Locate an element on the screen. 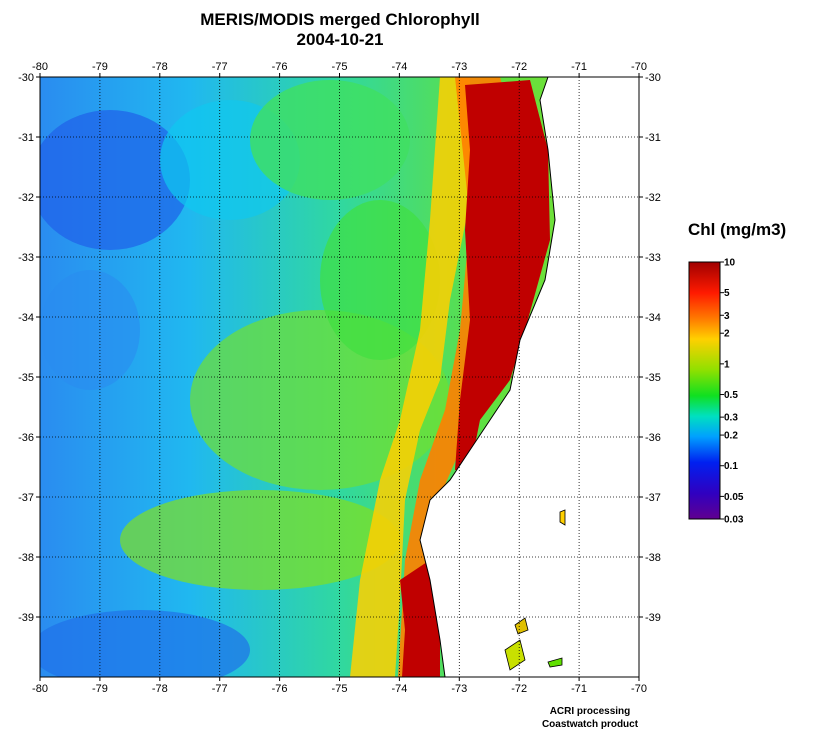  lon-tick-label-top: -79 is located at coordinates (100, 67).